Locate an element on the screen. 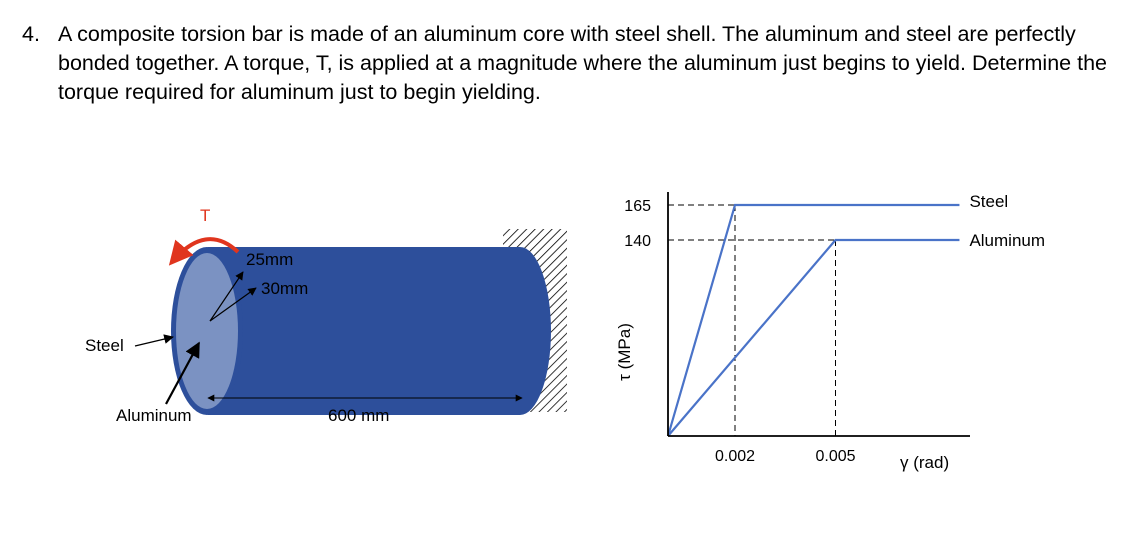 Image resolution: width=1122 pixels, height=536 pixels. y-tick-label: 140 is located at coordinates (637, 241).